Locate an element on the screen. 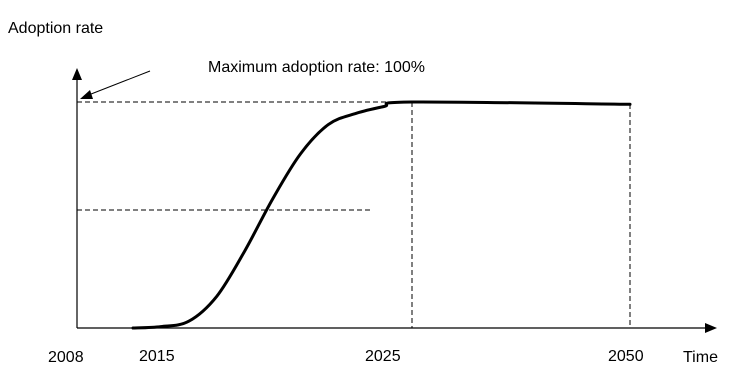 Image resolution: width=730 pixels, height=370 pixels. y-axis-label: Adoption rate is located at coordinates (55, 28).